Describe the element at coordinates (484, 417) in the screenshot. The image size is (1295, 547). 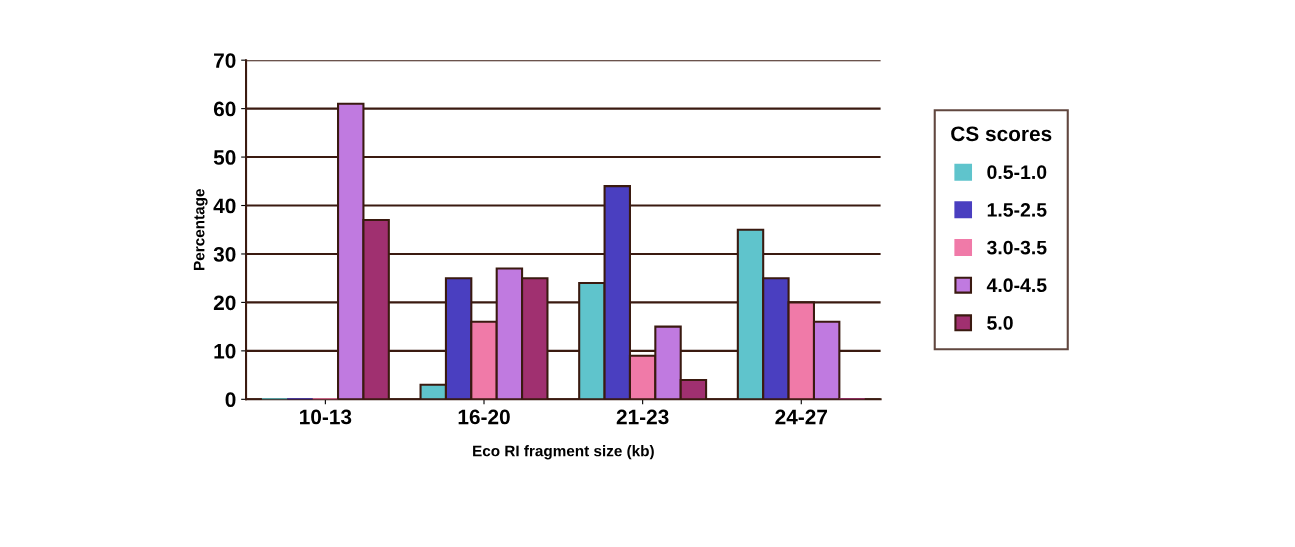
I see `x-tick-label: 16-20` at that location.